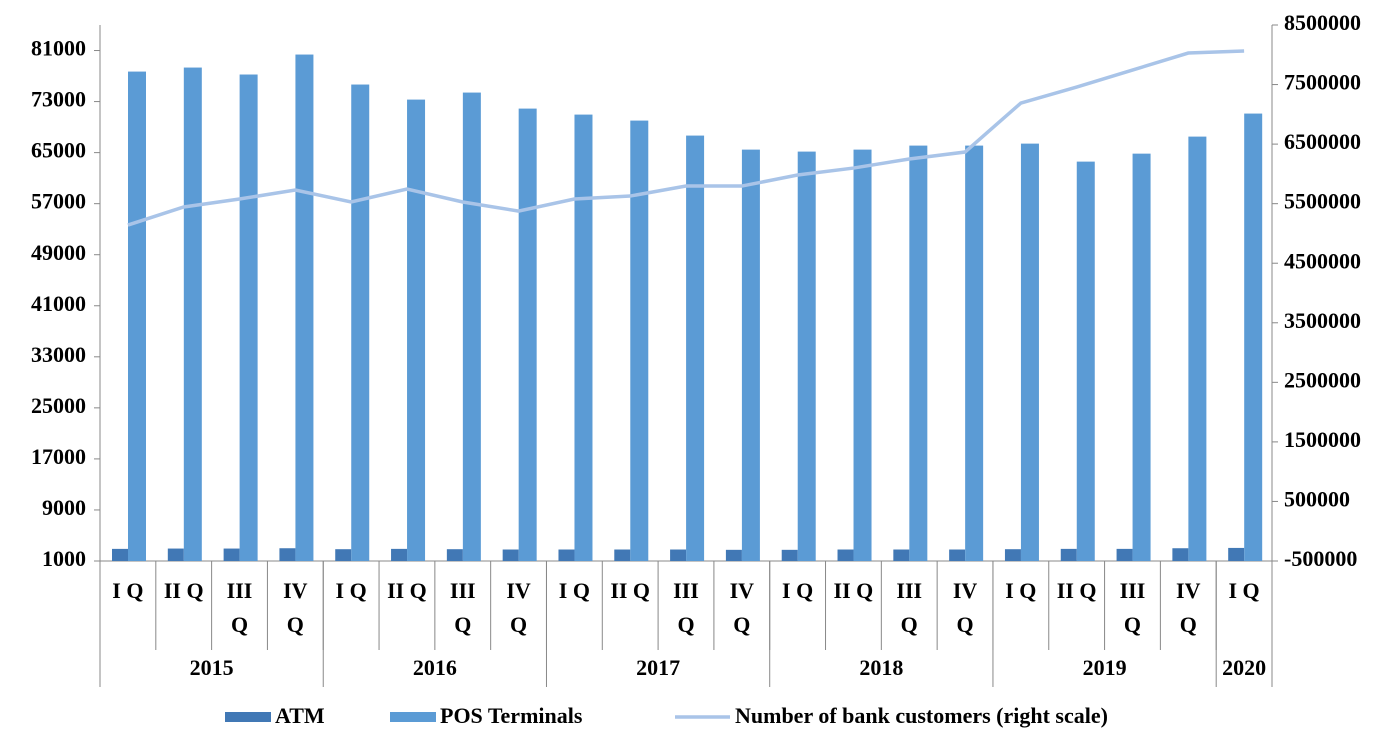 This screenshot has height=733, width=1391. I want to click on y-tick-label: 41000, so click(58, 303).